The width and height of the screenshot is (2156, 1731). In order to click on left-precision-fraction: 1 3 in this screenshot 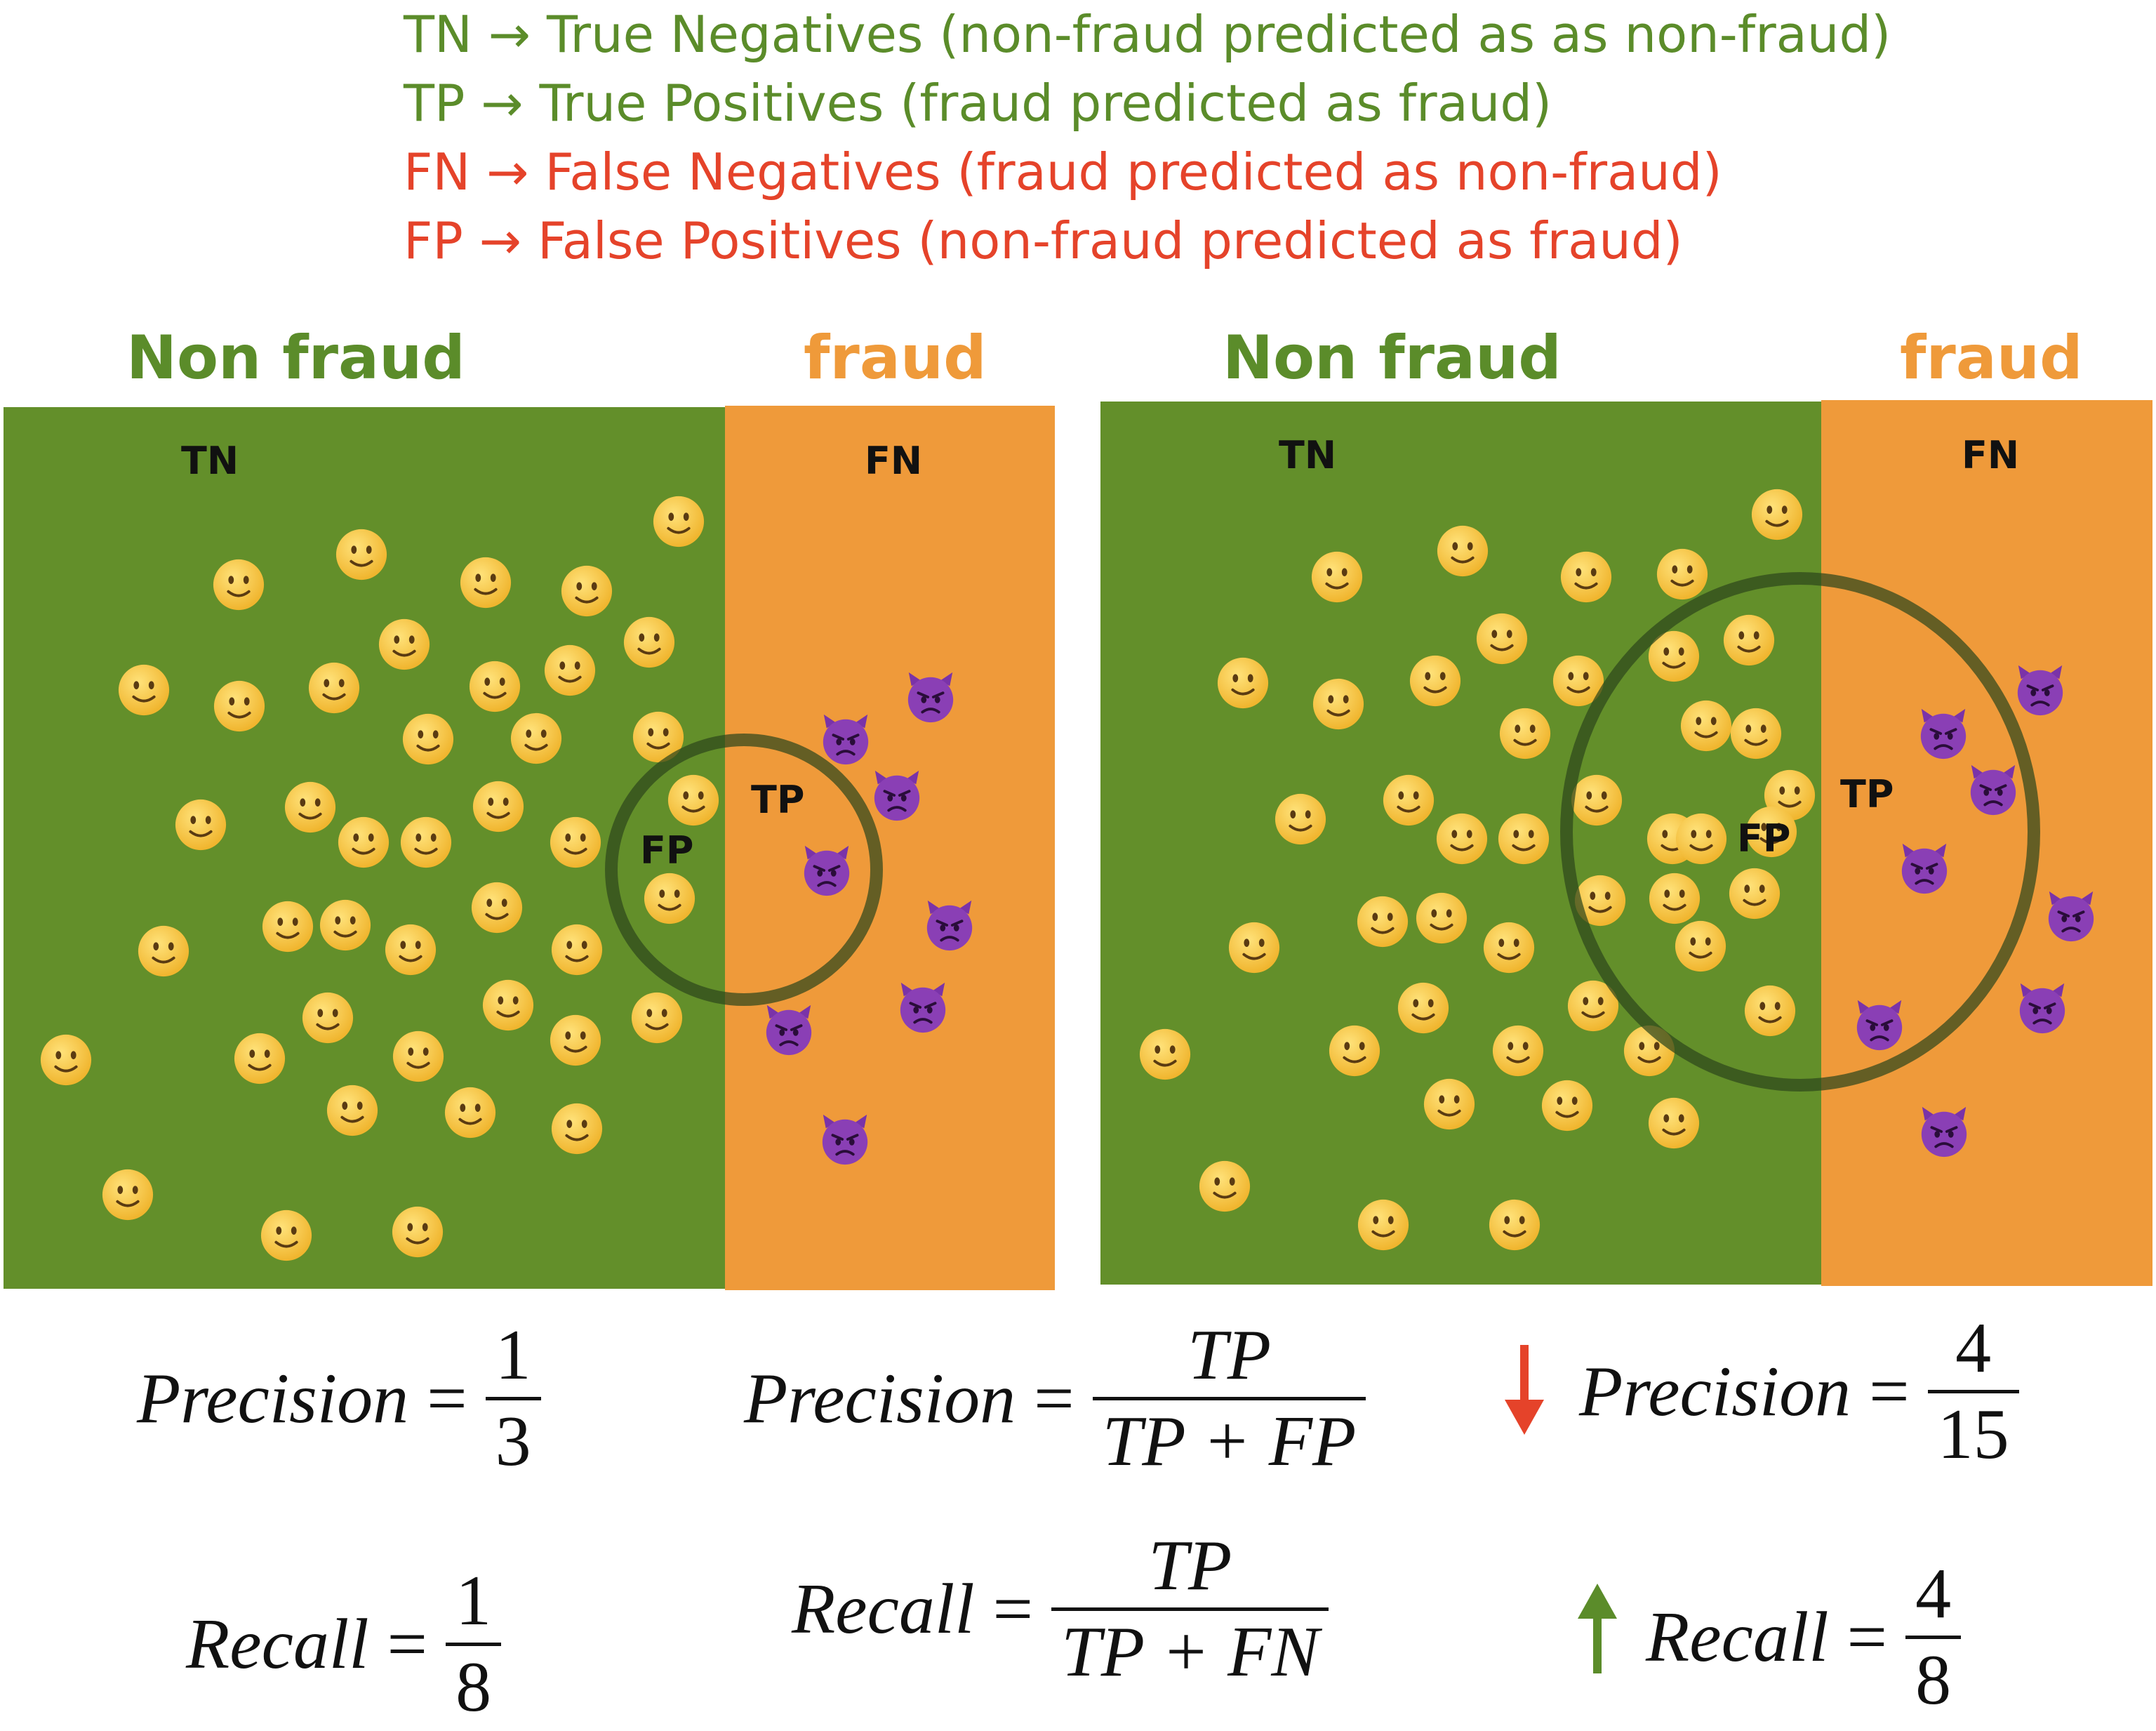, I will do `click(513, 1400)`.